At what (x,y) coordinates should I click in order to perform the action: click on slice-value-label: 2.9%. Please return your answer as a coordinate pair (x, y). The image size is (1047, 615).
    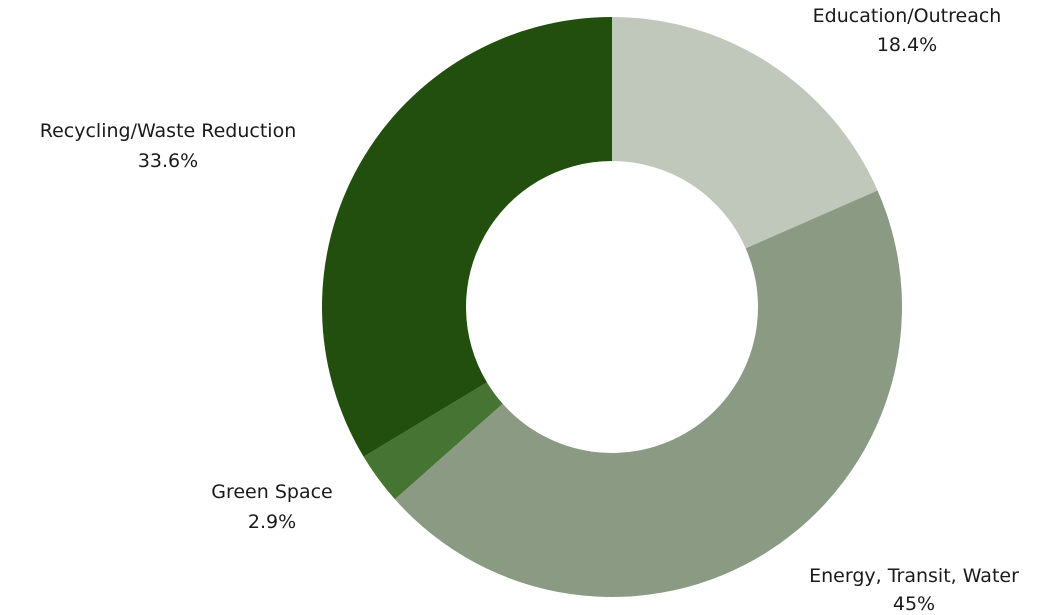
    Looking at the image, I should click on (272, 522).